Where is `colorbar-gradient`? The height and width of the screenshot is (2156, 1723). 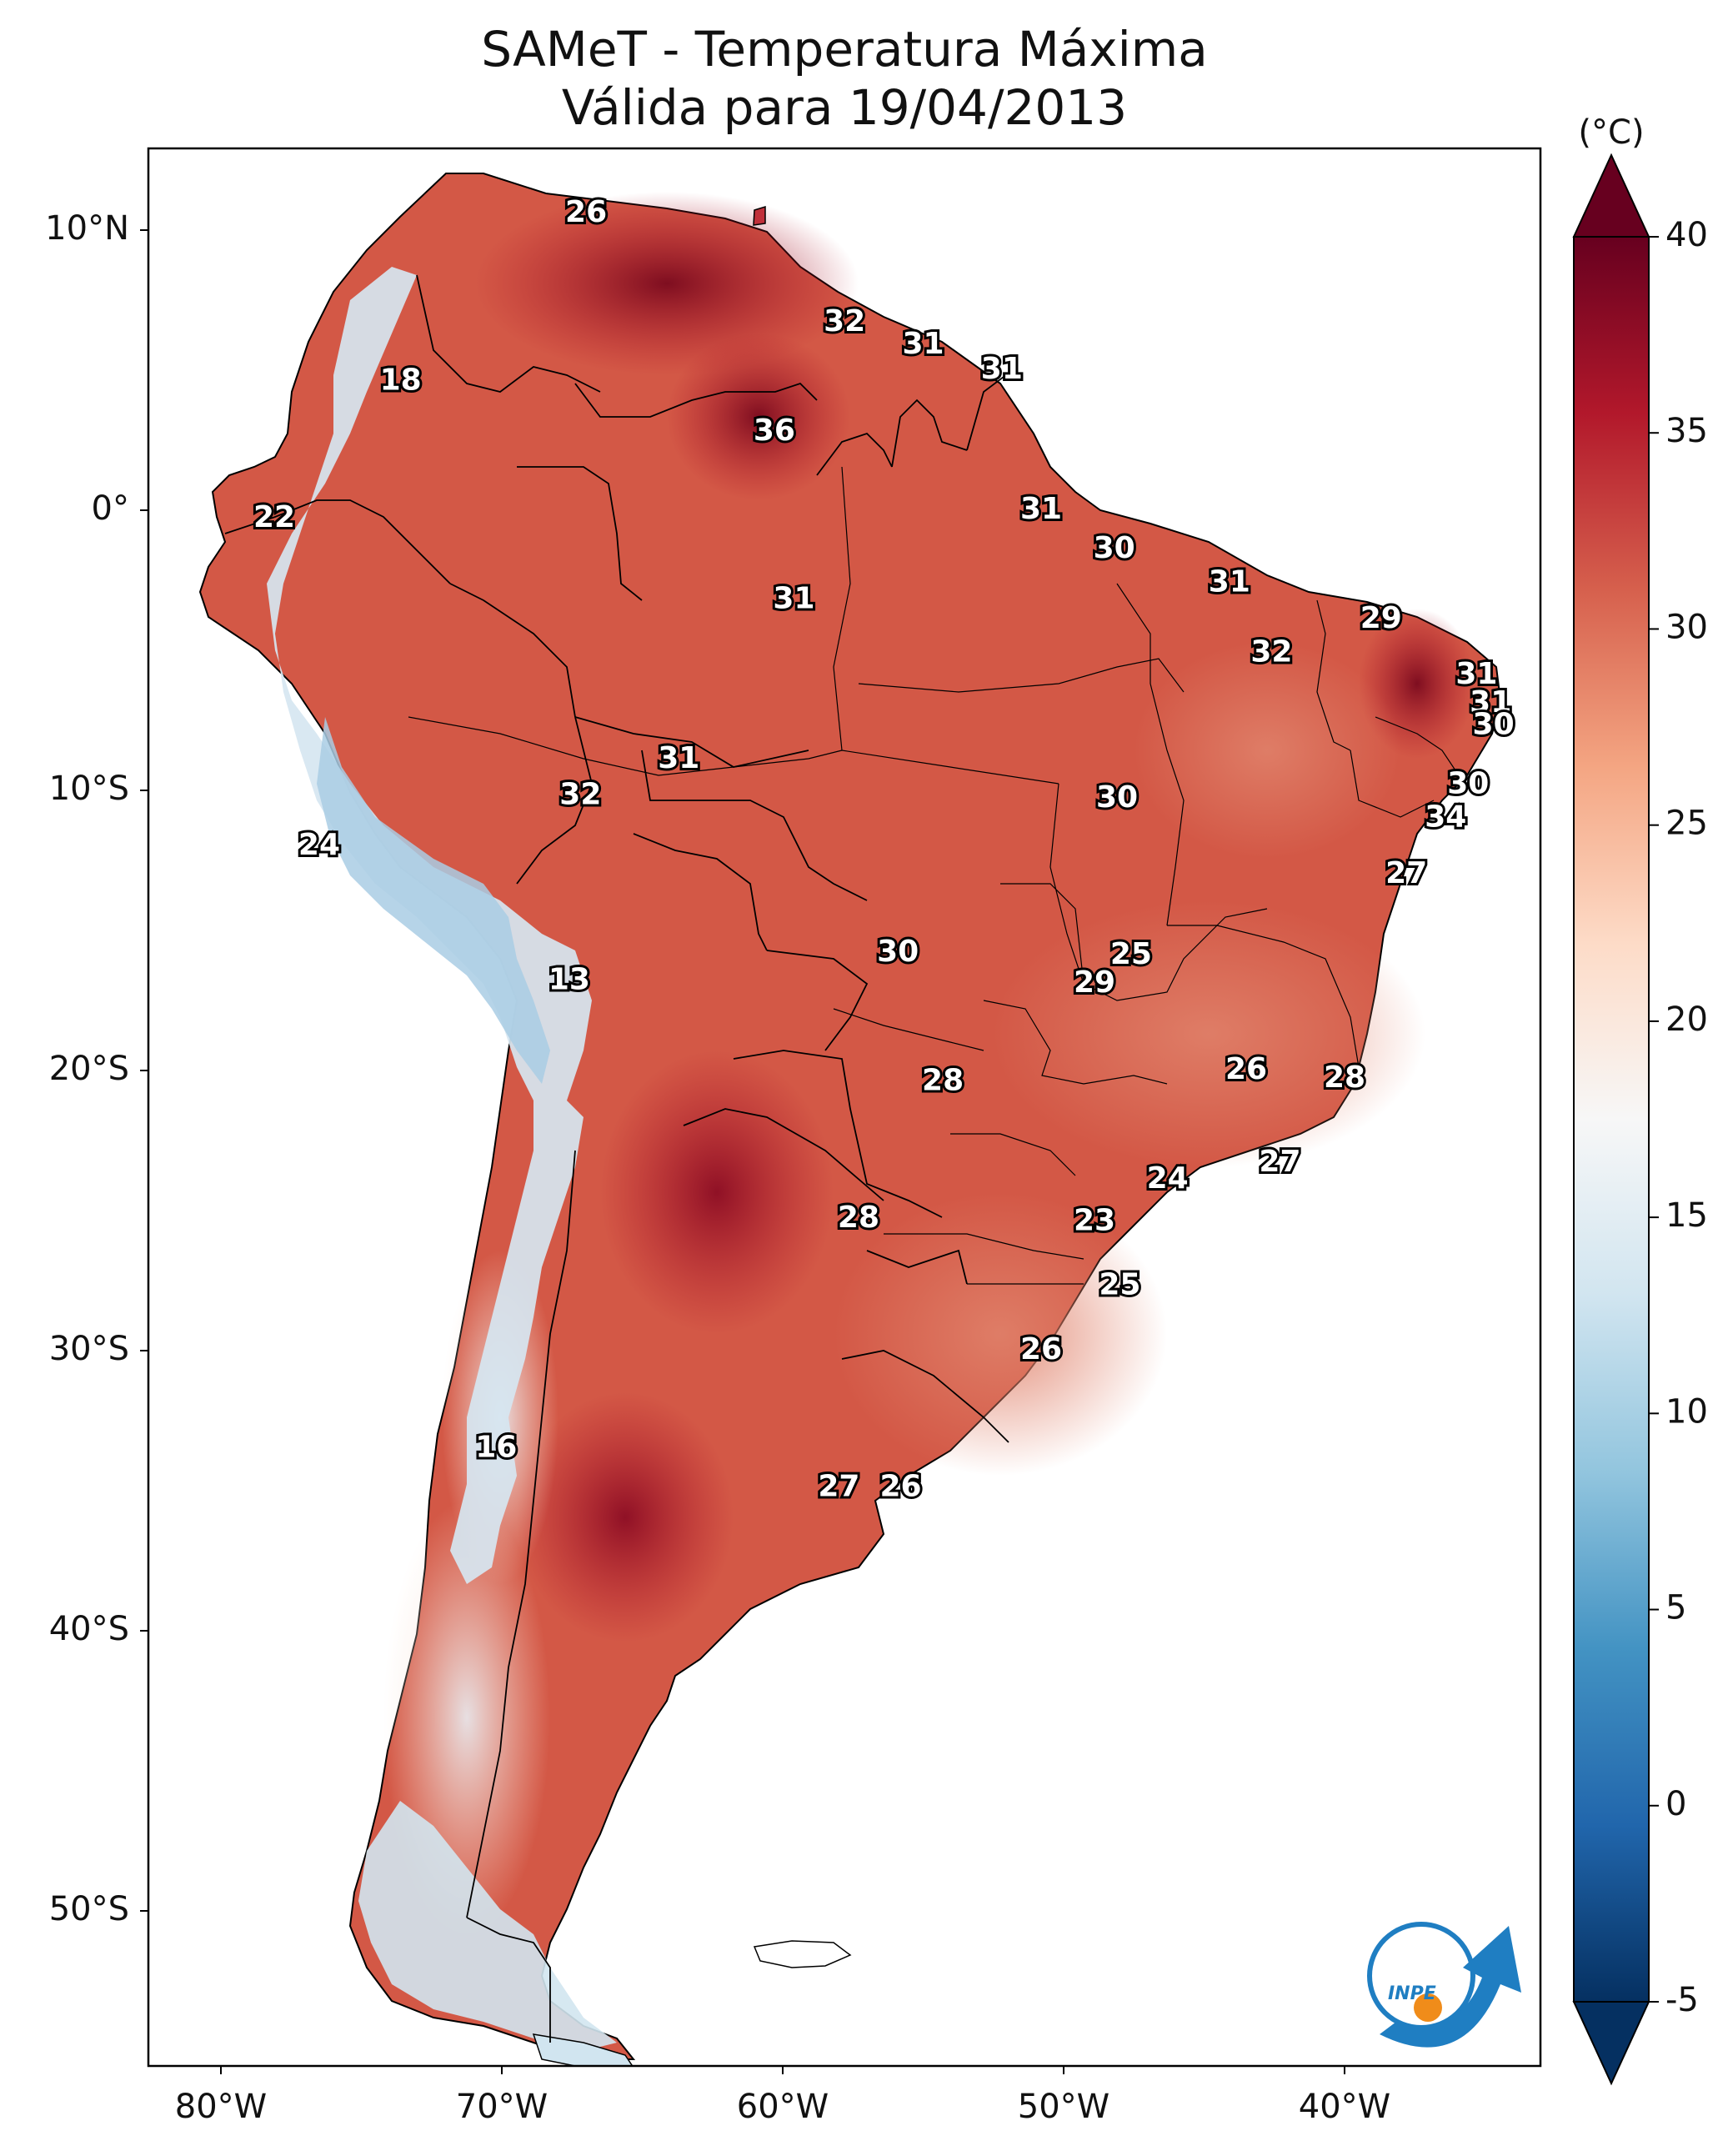 colorbar-gradient is located at coordinates (1611, 1119).